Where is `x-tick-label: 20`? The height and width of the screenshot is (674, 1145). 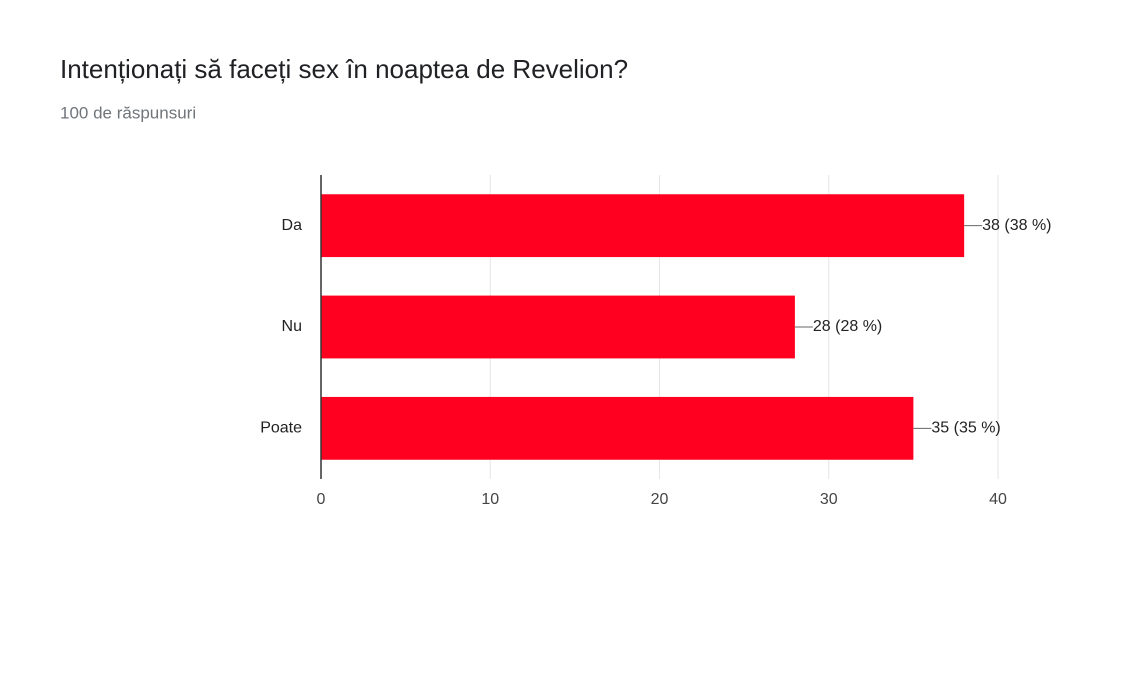 x-tick-label: 20 is located at coordinates (660, 499).